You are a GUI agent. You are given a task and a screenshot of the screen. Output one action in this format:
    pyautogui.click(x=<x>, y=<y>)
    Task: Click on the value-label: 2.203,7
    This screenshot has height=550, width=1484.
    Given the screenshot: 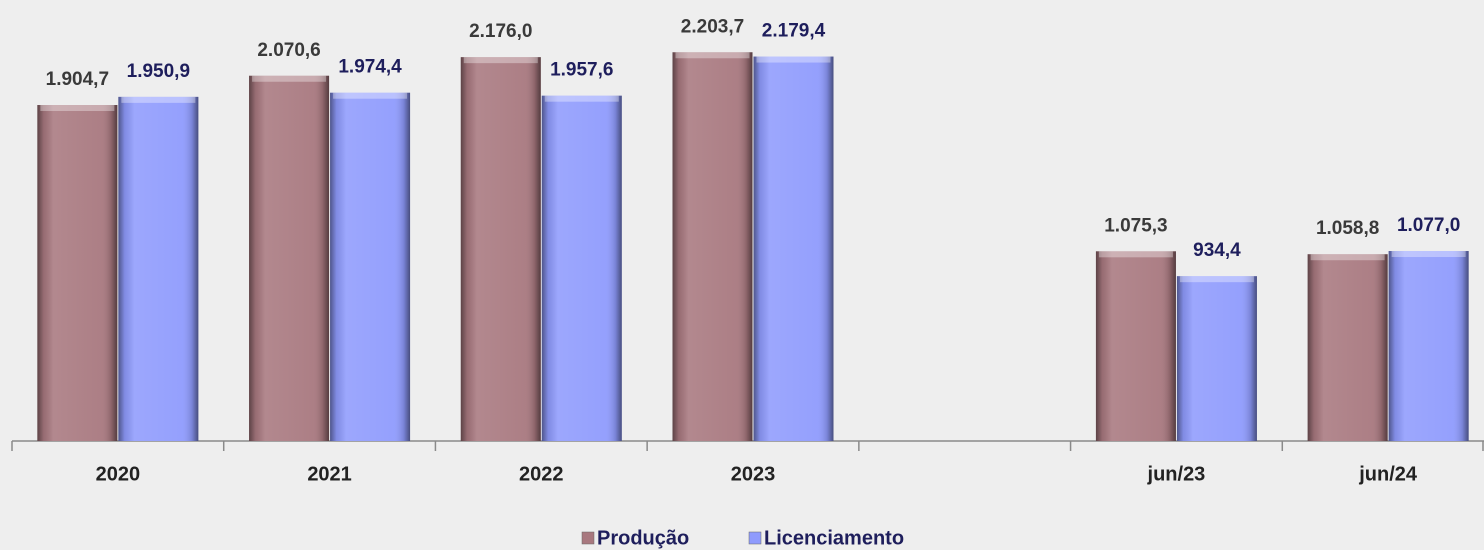 What is the action you would take?
    pyautogui.click(x=712, y=26)
    